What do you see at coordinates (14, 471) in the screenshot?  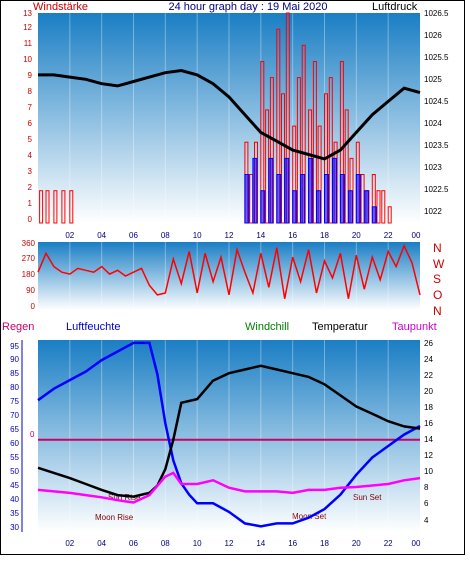 I see `humidity-tick-label: 50` at bounding box center [14, 471].